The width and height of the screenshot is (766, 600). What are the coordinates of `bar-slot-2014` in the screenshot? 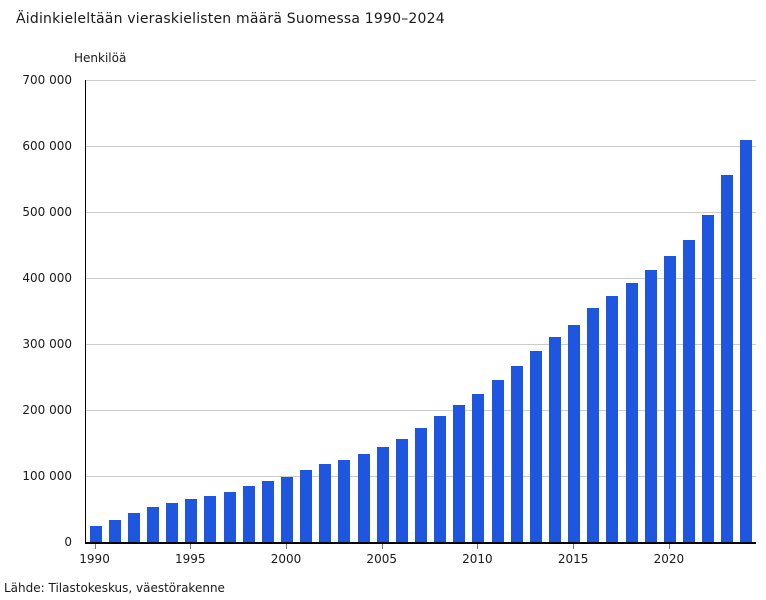 It's located at (554, 311).